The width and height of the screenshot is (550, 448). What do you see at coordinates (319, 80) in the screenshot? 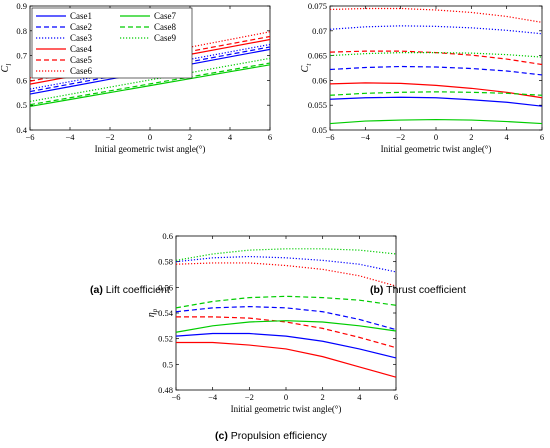
I see `y-tick-label: 0.06` at bounding box center [319, 80].